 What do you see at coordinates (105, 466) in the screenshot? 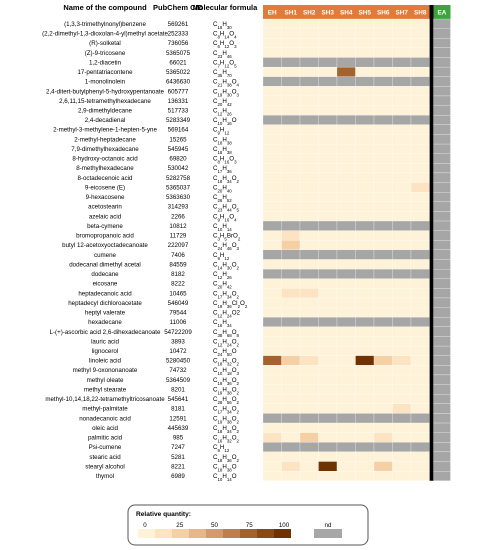
I see `compound-name: stearyl alcohol` at bounding box center [105, 466].